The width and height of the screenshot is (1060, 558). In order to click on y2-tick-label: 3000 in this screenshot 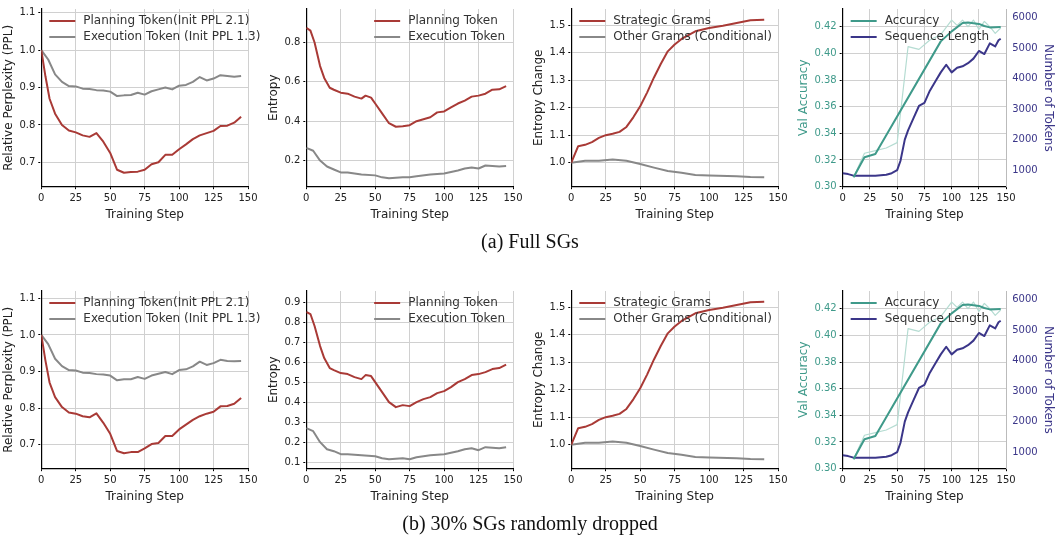, I will do `click(1025, 108)`.